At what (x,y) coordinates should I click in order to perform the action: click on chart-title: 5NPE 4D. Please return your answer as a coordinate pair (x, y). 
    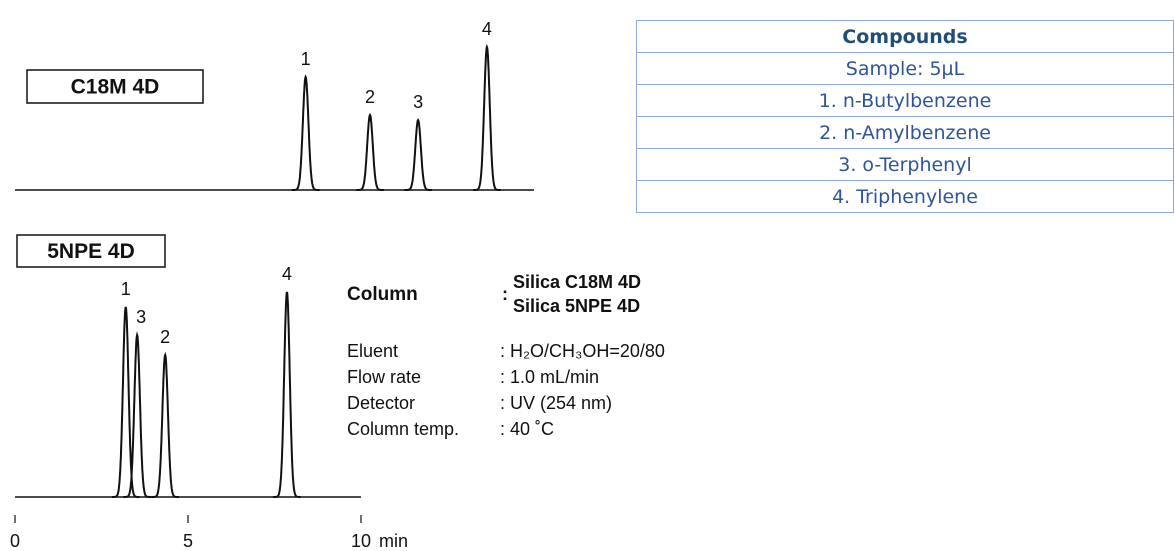
    Looking at the image, I should click on (91, 251).